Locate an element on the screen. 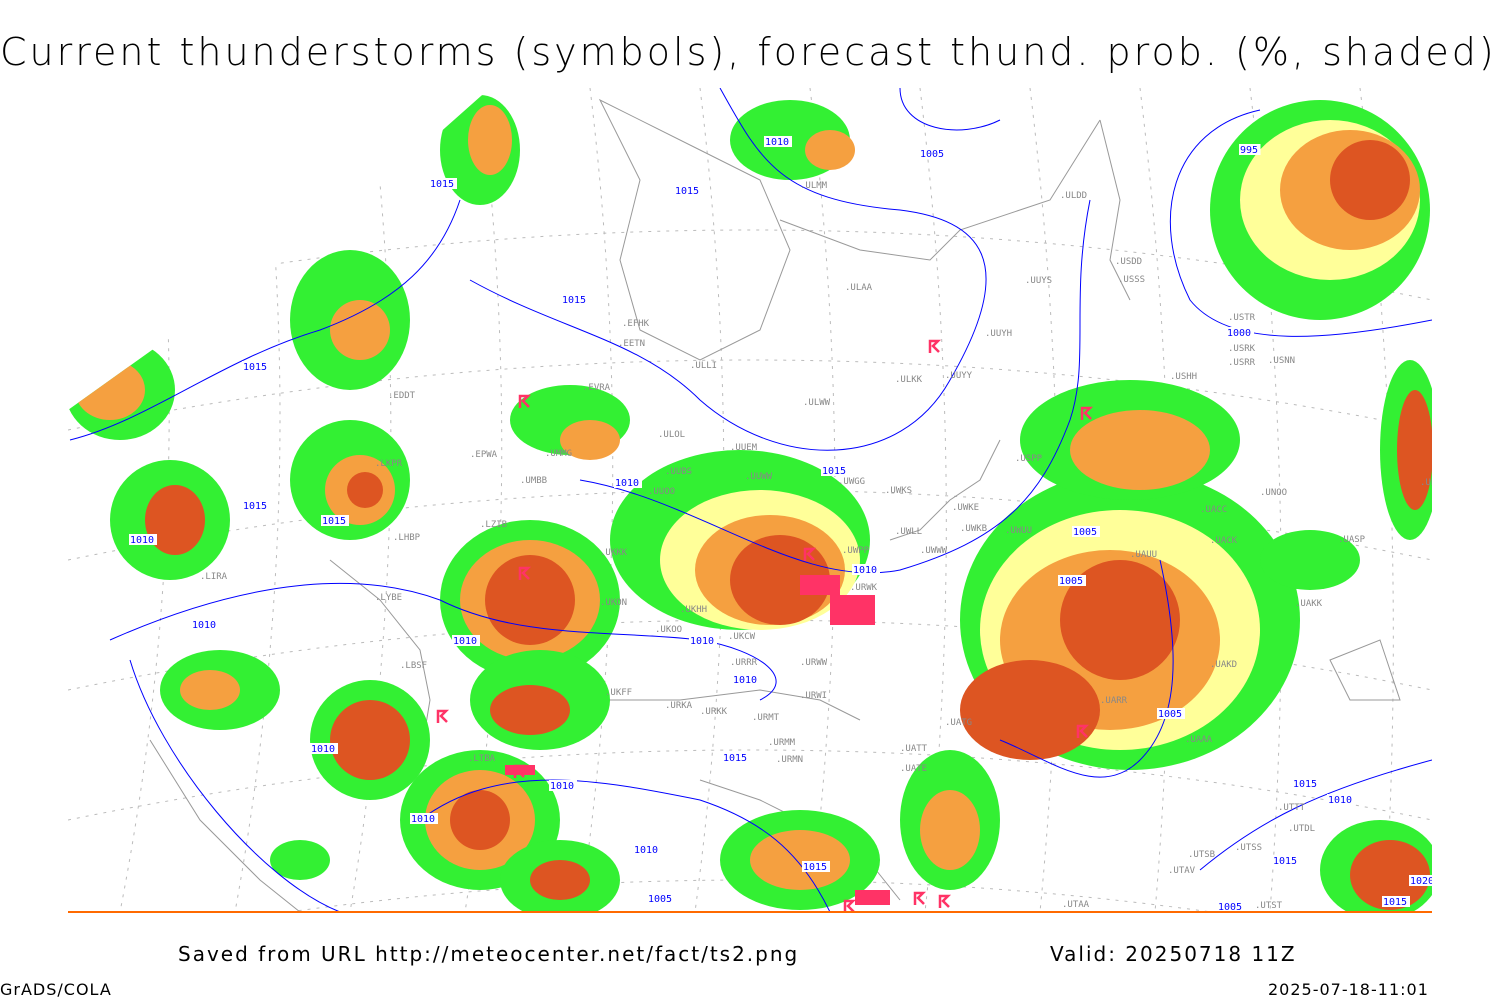 This screenshot has width=1500, height=1000. station-label: .UUOO is located at coordinates (661, 492).